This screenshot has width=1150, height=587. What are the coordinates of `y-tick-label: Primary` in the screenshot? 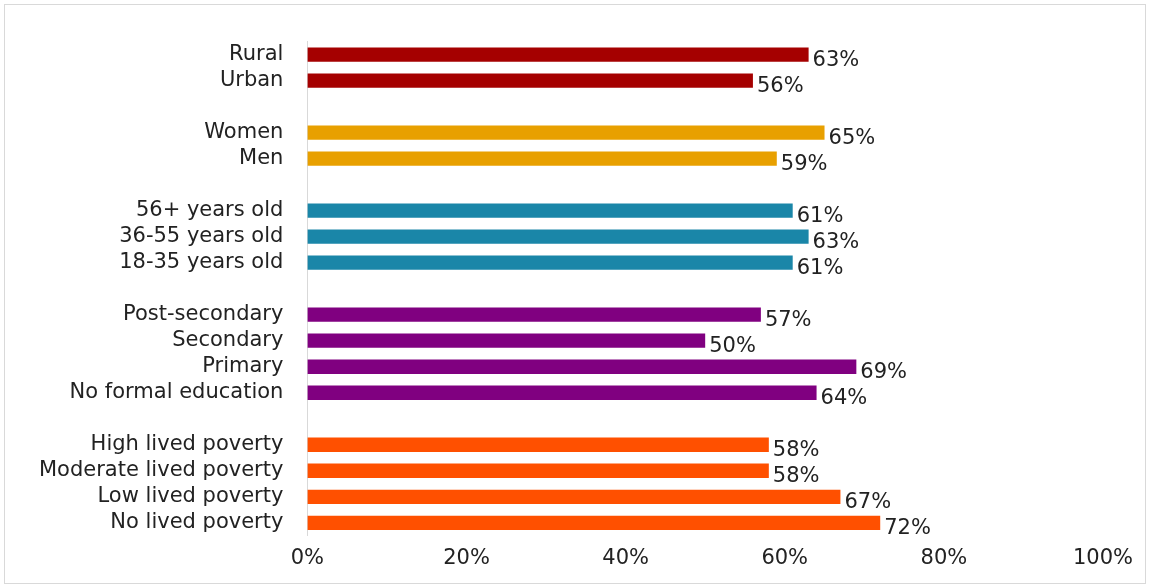 It's located at (243, 365).